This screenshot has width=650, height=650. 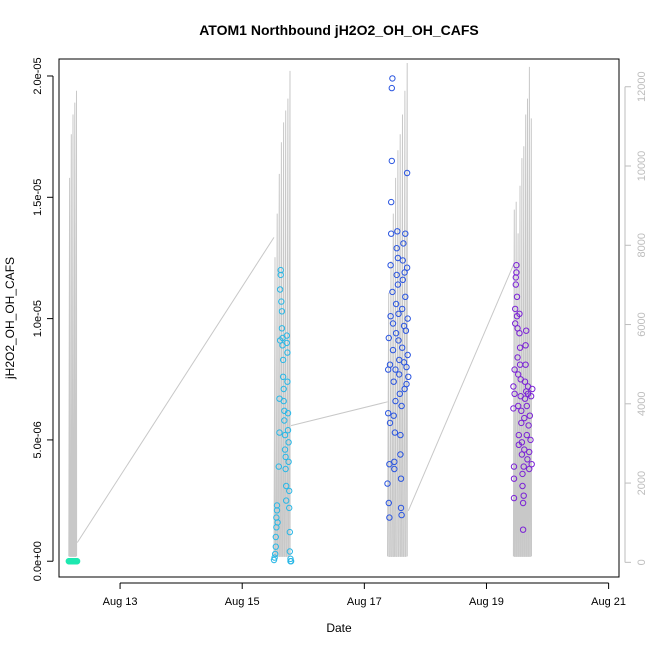 I want to click on y2-tick-label: 12000, so click(x=642, y=86).